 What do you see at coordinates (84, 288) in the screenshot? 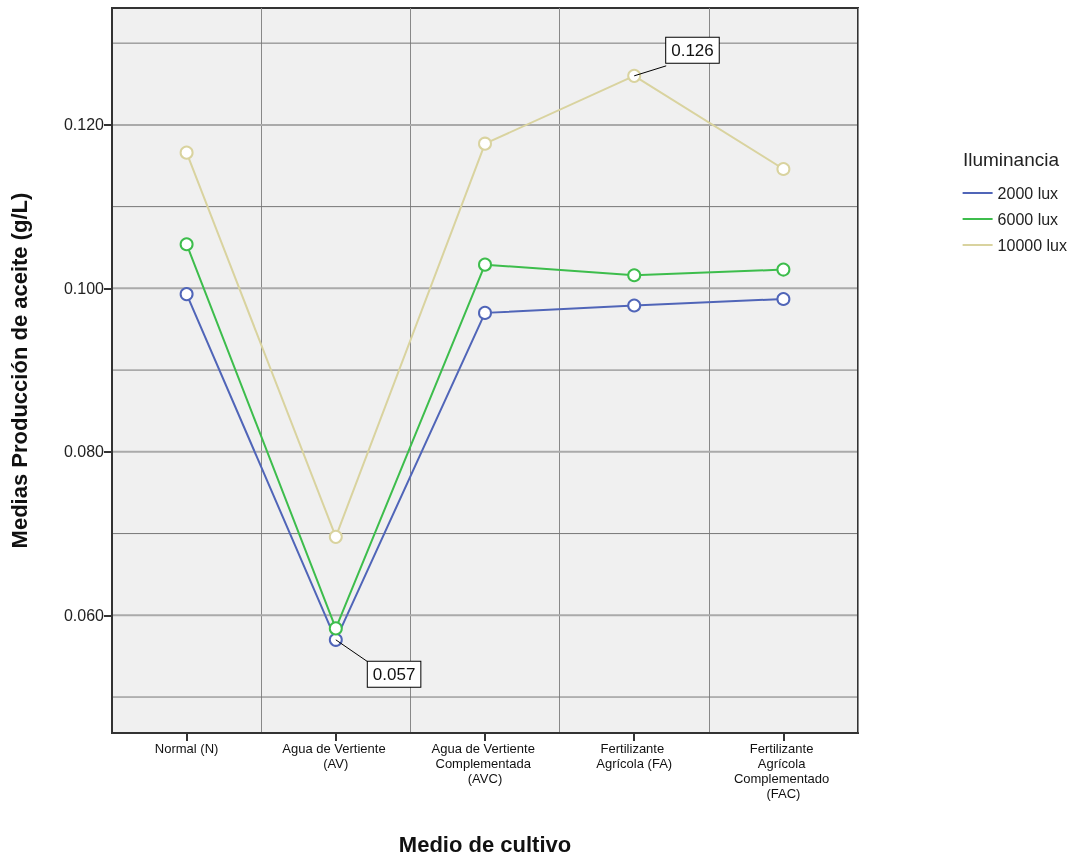
I see `y-tick-label: 0.100` at bounding box center [84, 288].